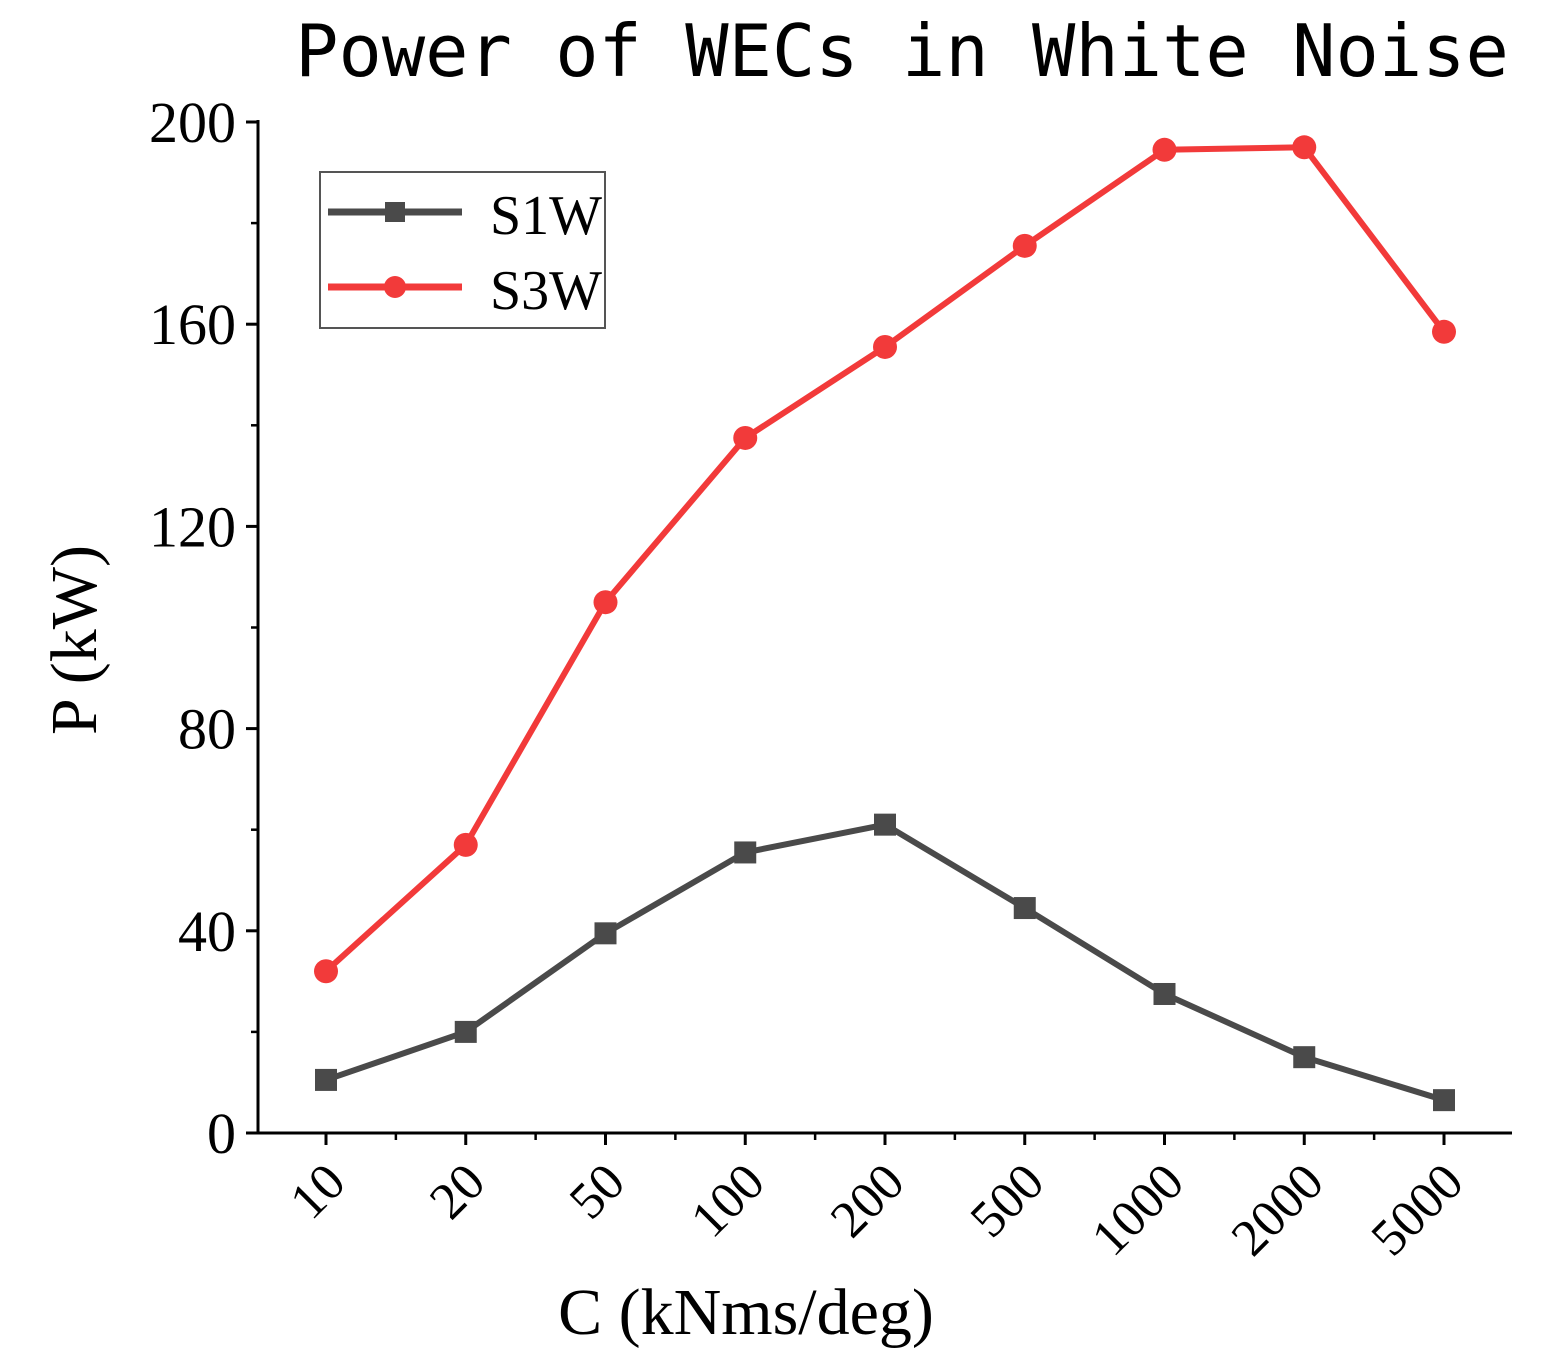  What do you see at coordinates (207, 931) in the screenshot?
I see `y-tick-label: 40` at bounding box center [207, 931].